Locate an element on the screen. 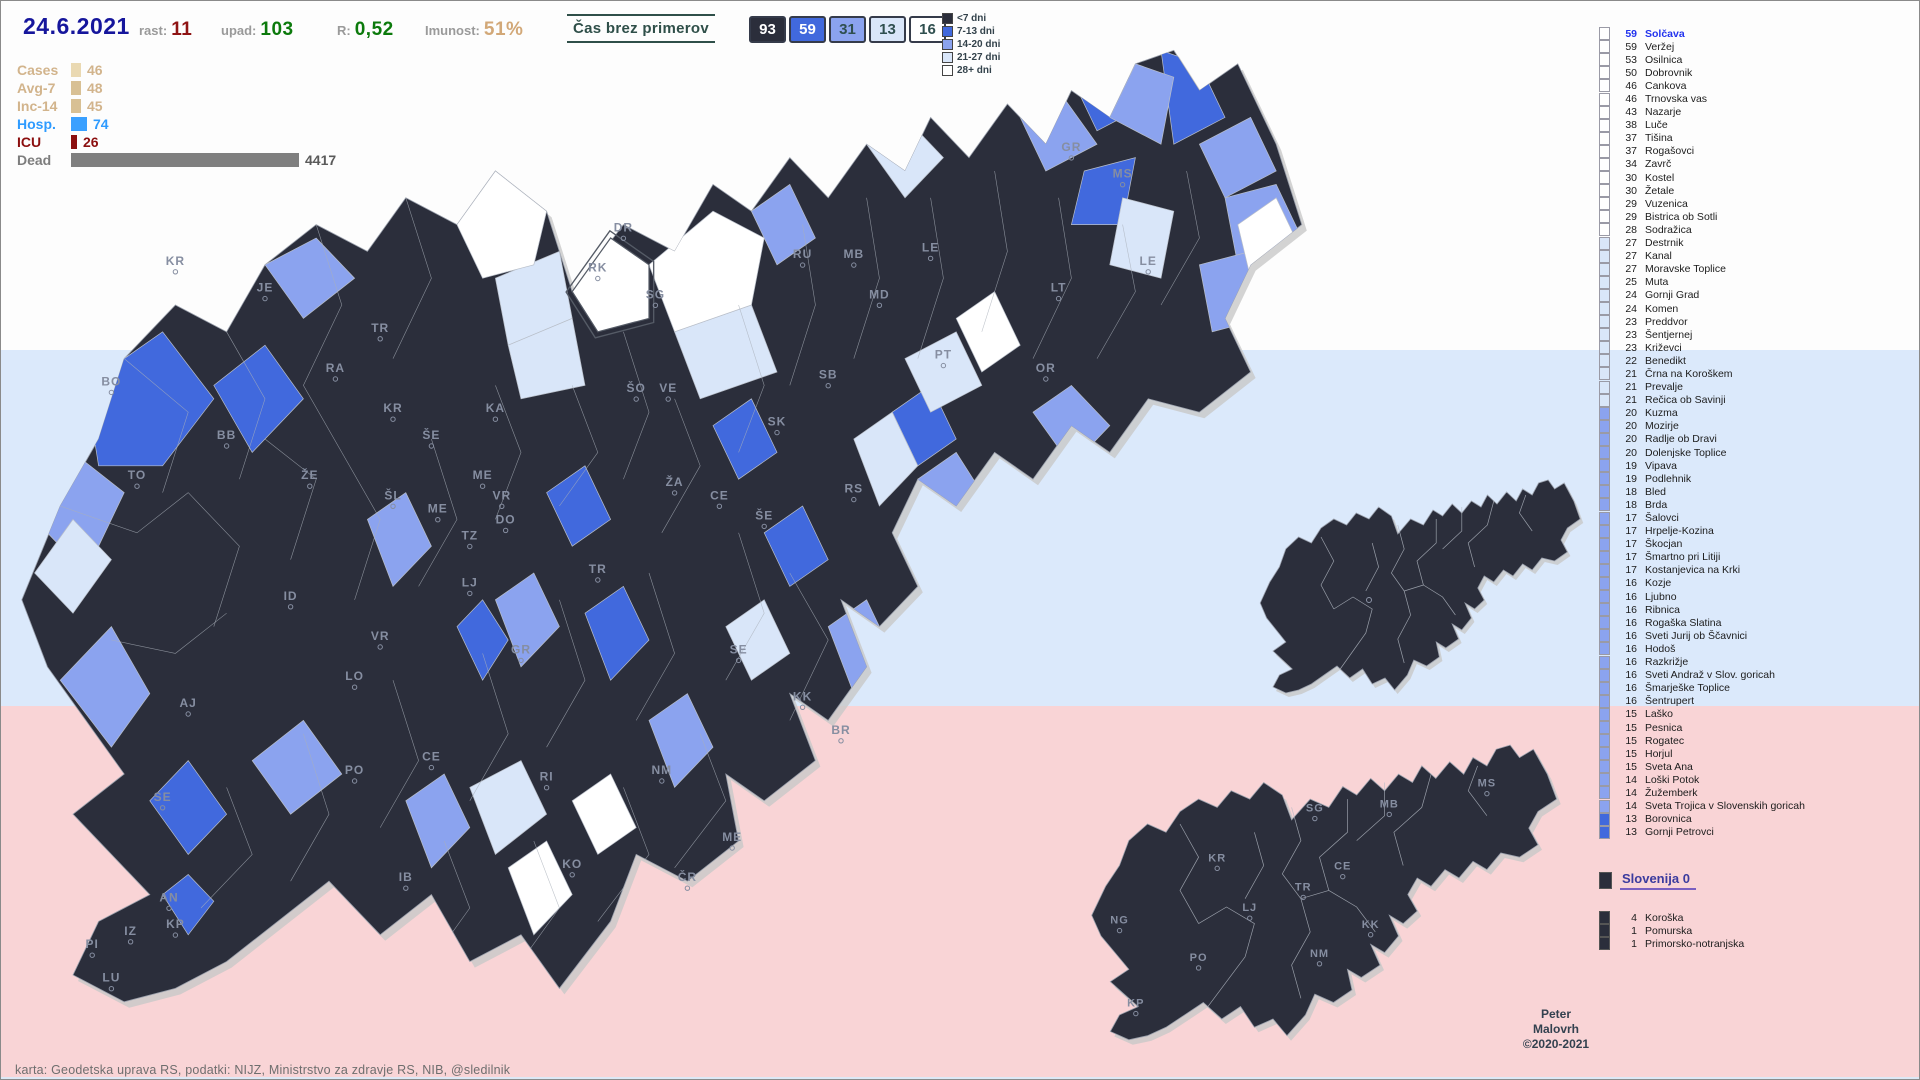 Image resolution: width=1920 pixels, height=1080 pixels. chip-7-13dni: 59 is located at coordinates (807, 29).